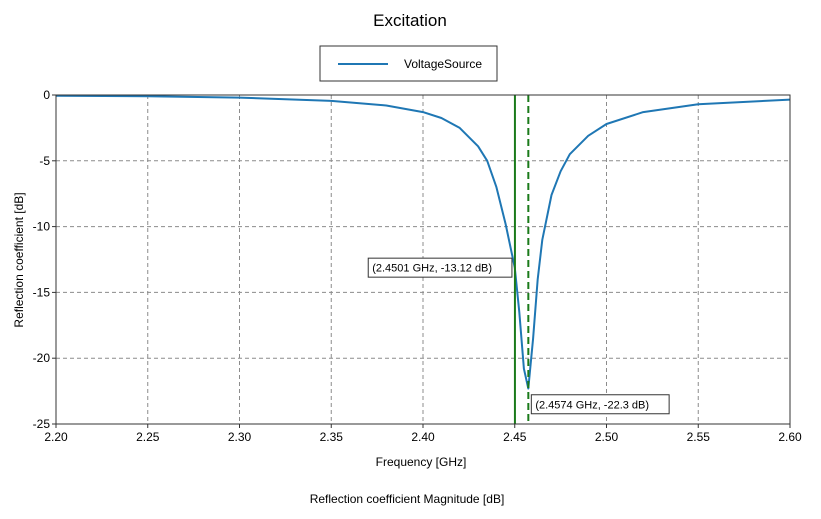  Describe the element at coordinates (407, 499) in the screenshot. I see `footer-caption: Reflection coefficient Magnitude [dB]` at that location.